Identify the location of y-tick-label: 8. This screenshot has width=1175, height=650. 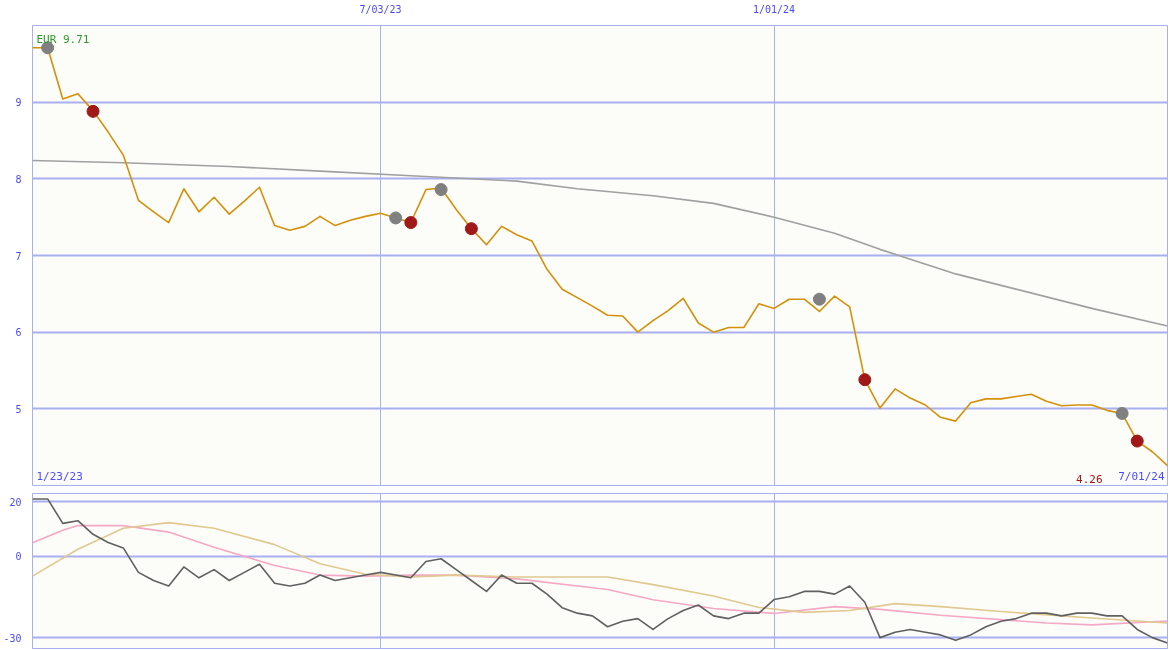
(18, 179).